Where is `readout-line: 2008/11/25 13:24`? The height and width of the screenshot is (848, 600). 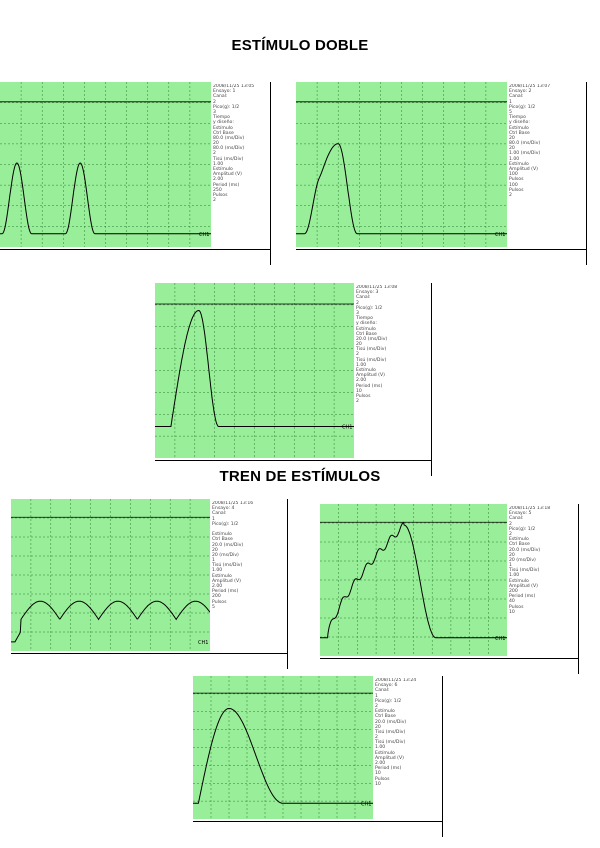 readout-line: 2008/11/25 13:24 is located at coordinates (396, 680).